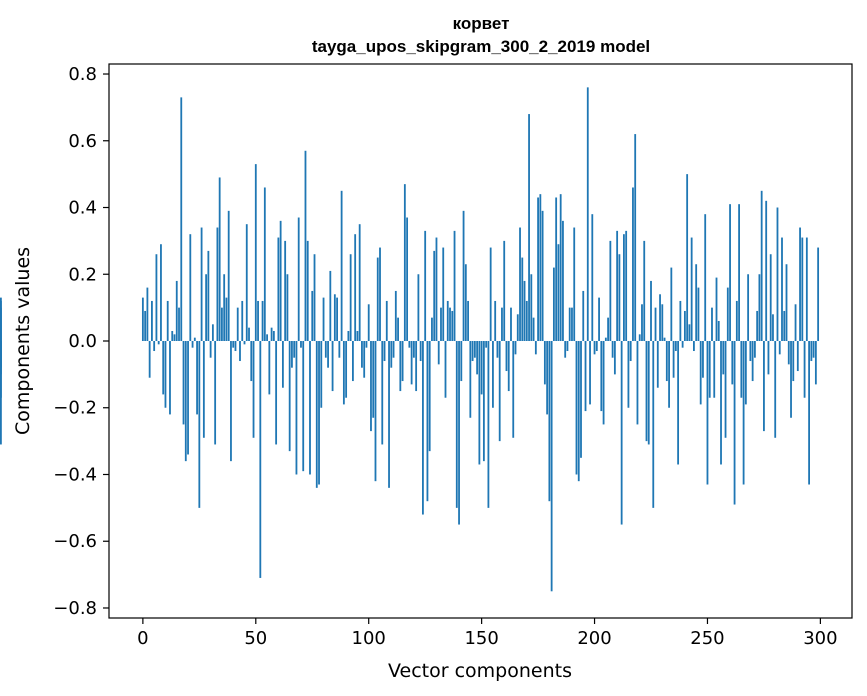 This screenshot has width=867, height=696. Describe the element at coordinates (481, 46) in the screenshot. I see `chart-subtitle: tayga_upos_skipgram_300_2_2019 model` at that location.